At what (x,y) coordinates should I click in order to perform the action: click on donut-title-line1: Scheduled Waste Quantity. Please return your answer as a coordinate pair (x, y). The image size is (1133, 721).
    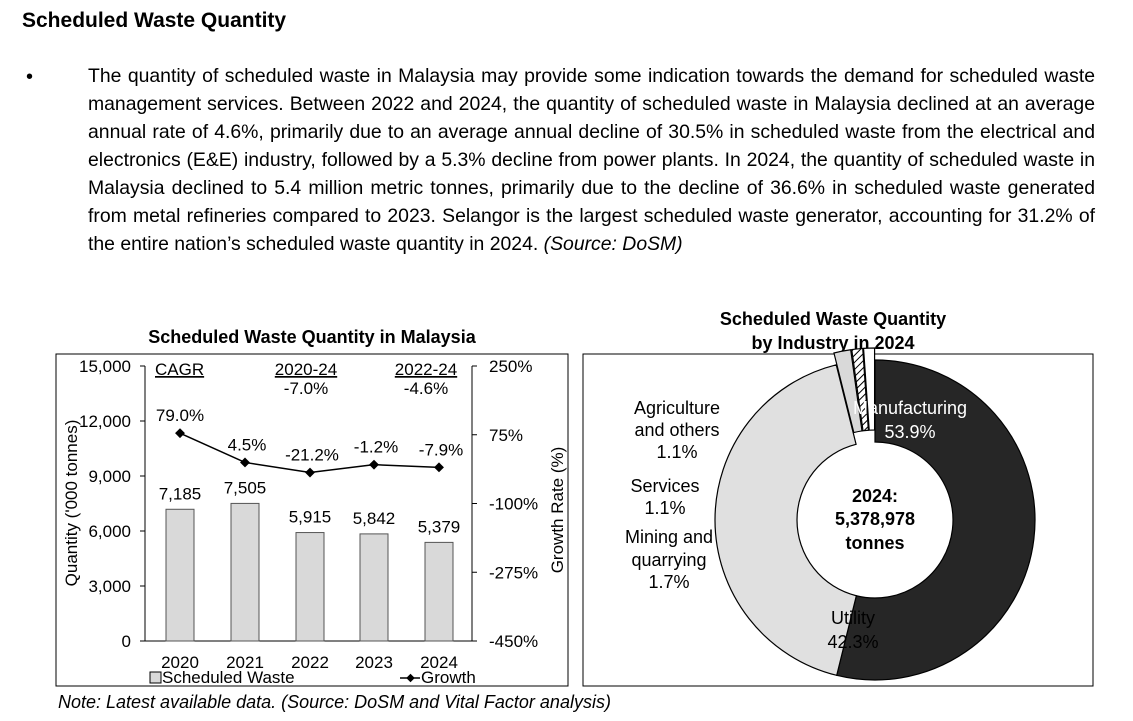
    Looking at the image, I should click on (833, 319).